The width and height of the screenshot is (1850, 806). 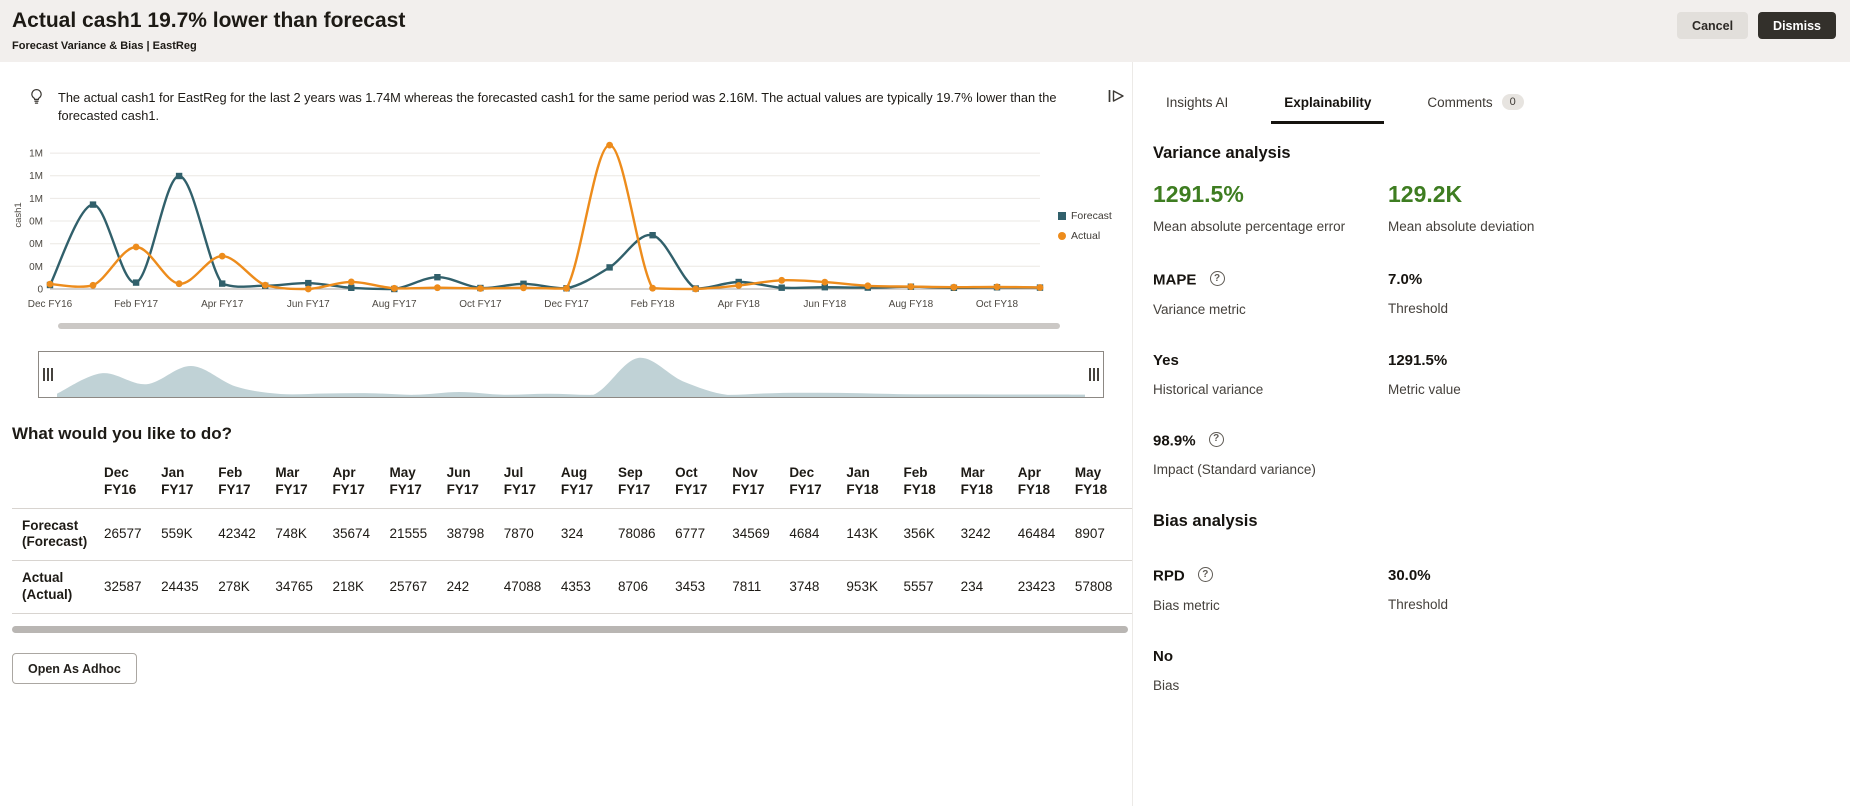 I want to click on column-header: Nov FY17, so click(x=761, y=482).